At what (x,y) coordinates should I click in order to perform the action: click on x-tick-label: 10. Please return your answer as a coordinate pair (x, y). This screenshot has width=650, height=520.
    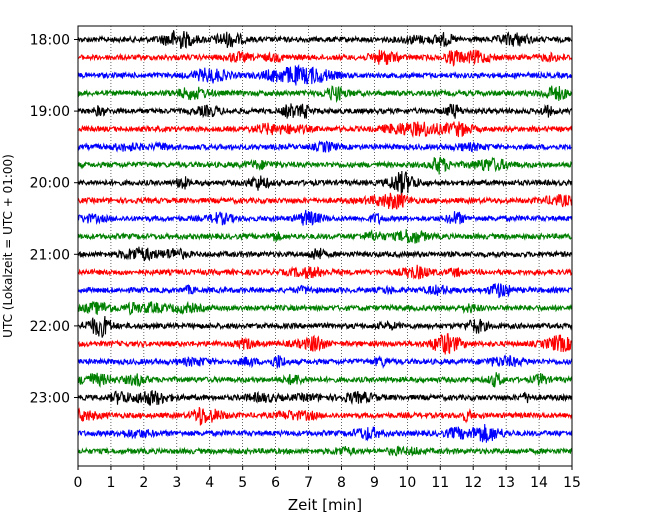
    Looking at the image, I should click on (407, 483).